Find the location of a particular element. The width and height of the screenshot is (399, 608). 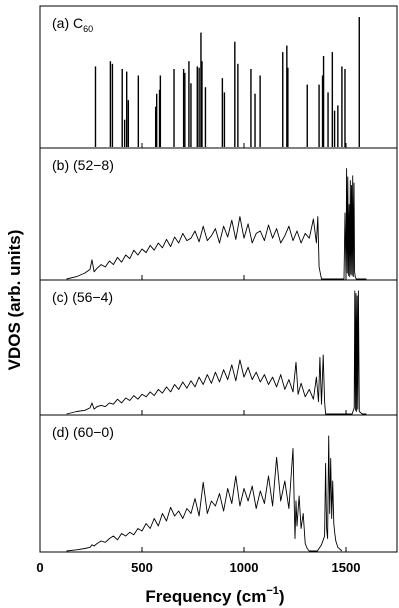

x-tick-label: 0 is located at coordinates (39, 567).